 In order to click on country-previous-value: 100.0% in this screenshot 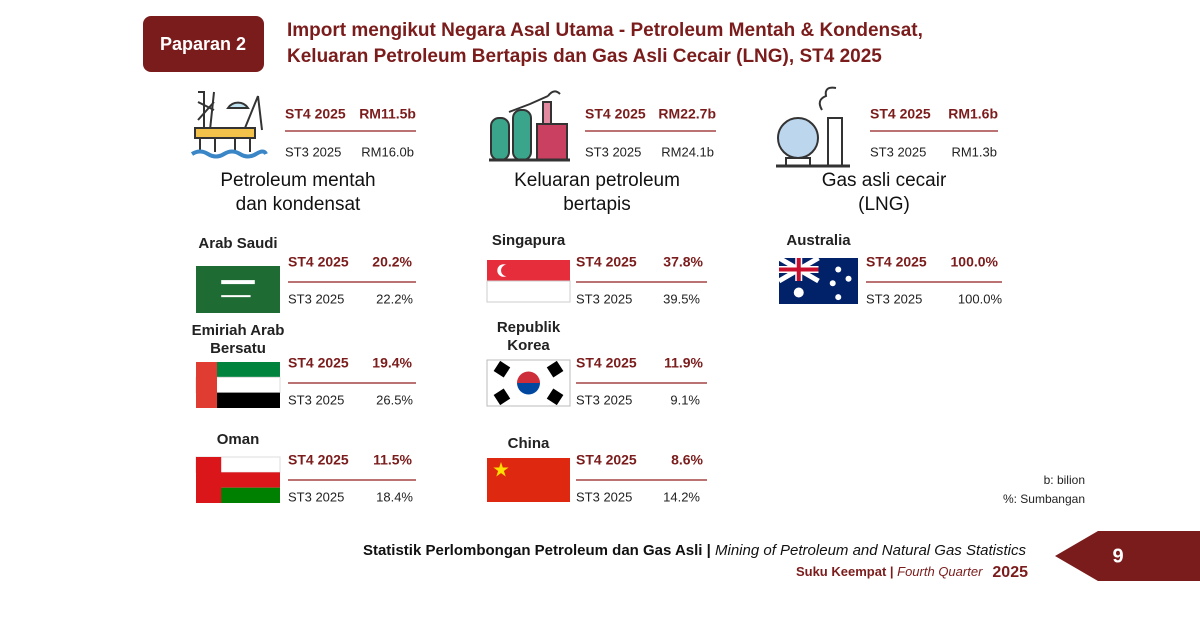, I will do `click(980, 298)`.